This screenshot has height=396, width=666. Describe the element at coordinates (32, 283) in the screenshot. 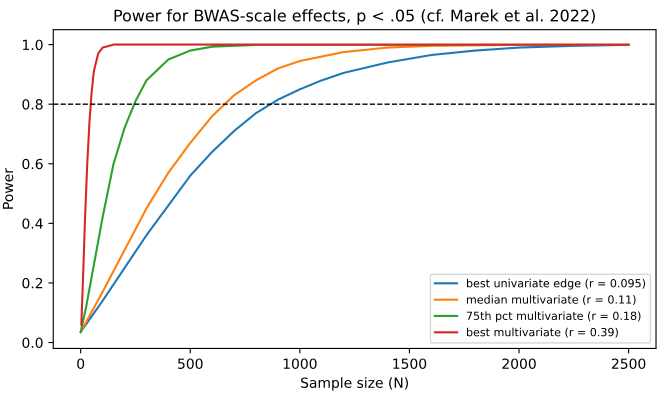

I see `y-tick-label: 0.2` at that location.